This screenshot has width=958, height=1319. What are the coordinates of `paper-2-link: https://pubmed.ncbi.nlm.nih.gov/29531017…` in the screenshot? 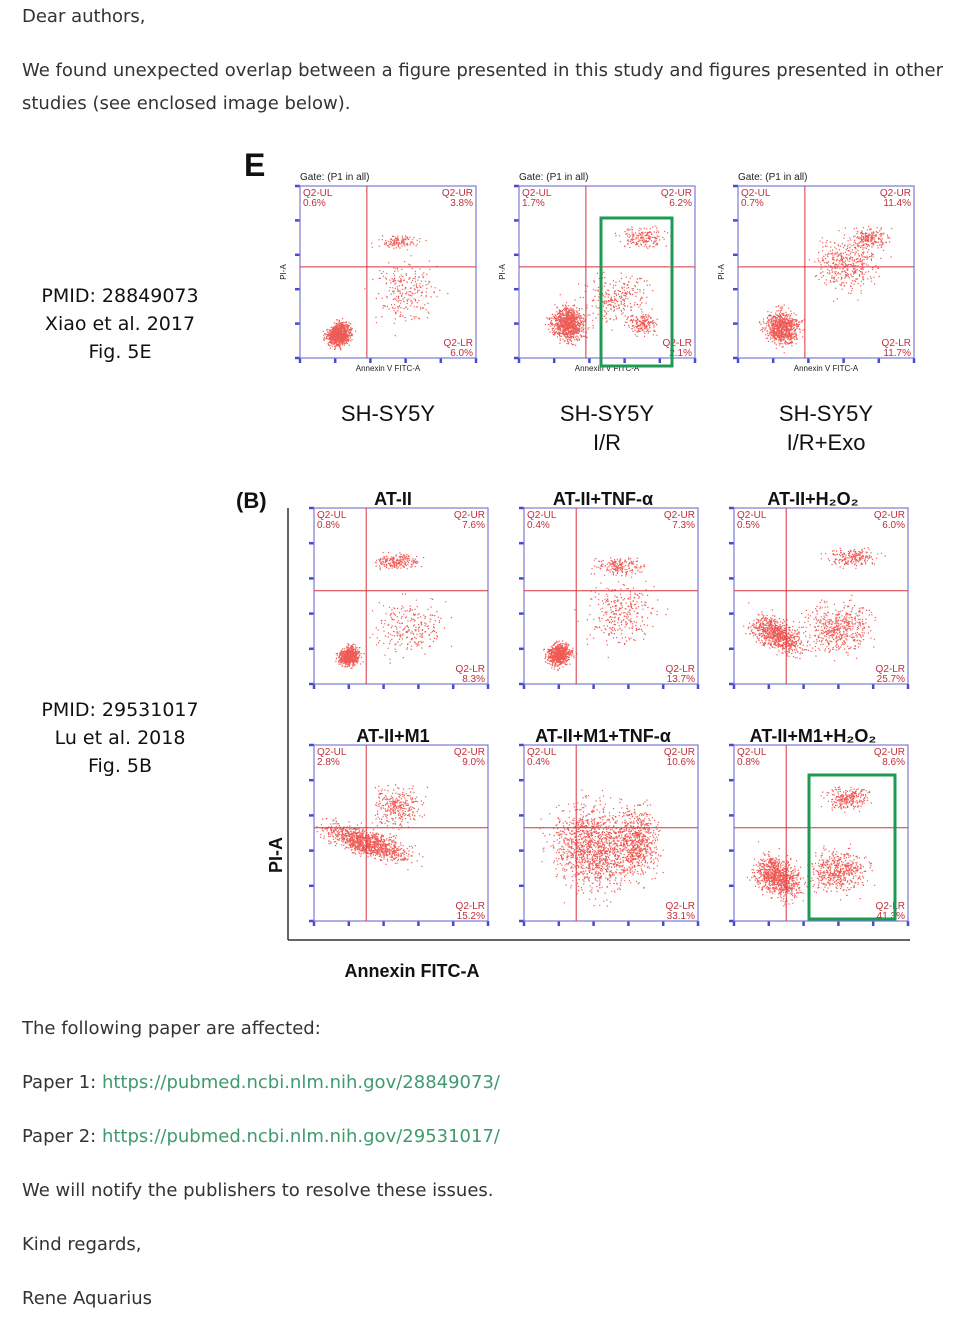 It's located at (300, 1136).